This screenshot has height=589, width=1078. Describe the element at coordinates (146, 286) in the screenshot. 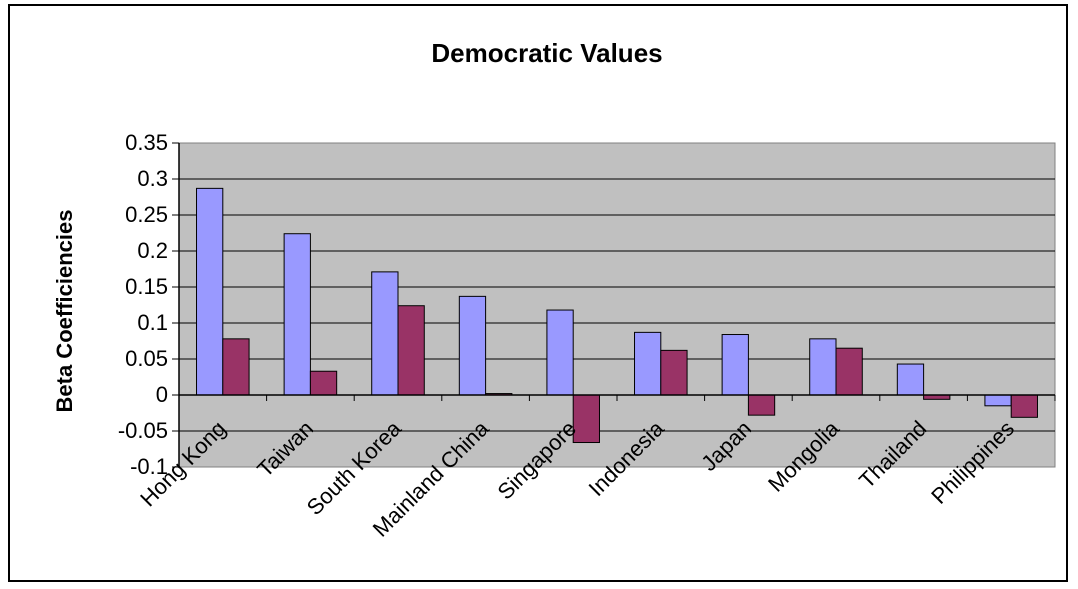

I see `y-tick-label: 0.15` at that location.